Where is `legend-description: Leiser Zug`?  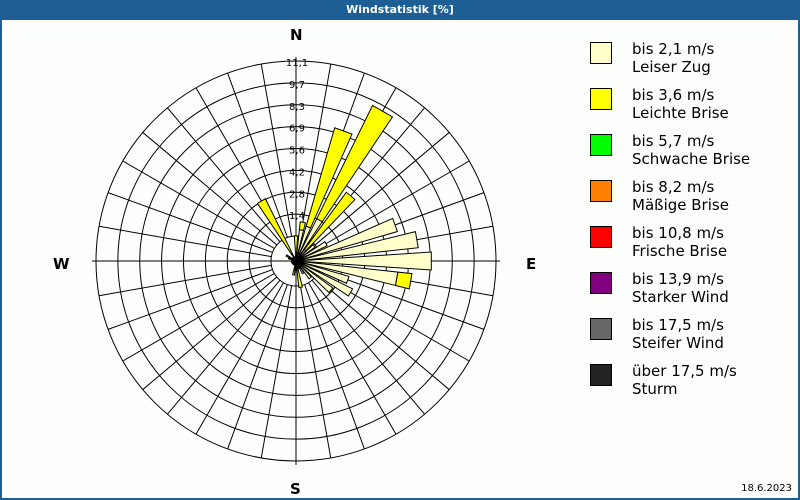
legend-description: Leiser Zug is located at coordinates (671, 67).